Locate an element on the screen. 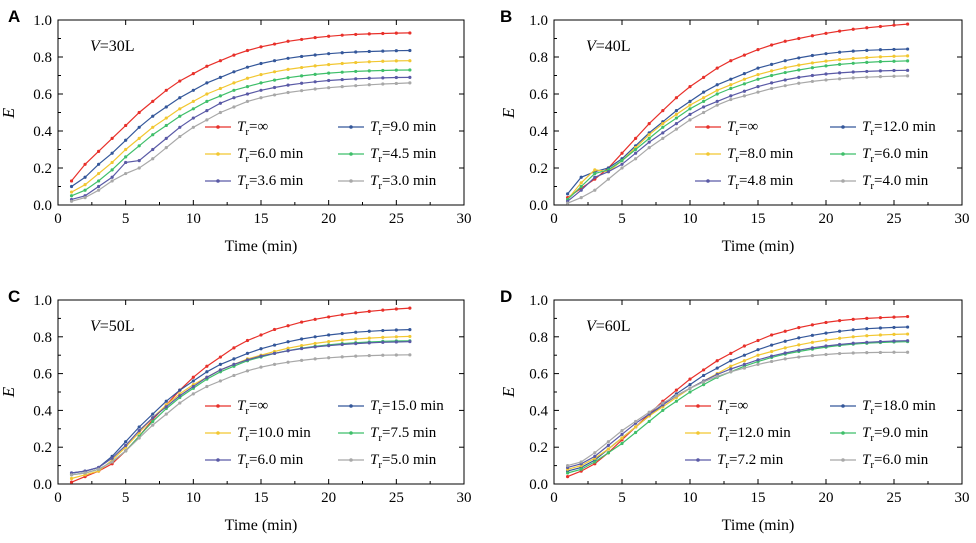 The image size is (976, 543). legend-label: Tr=∞ is located at coordinates (252, 128).